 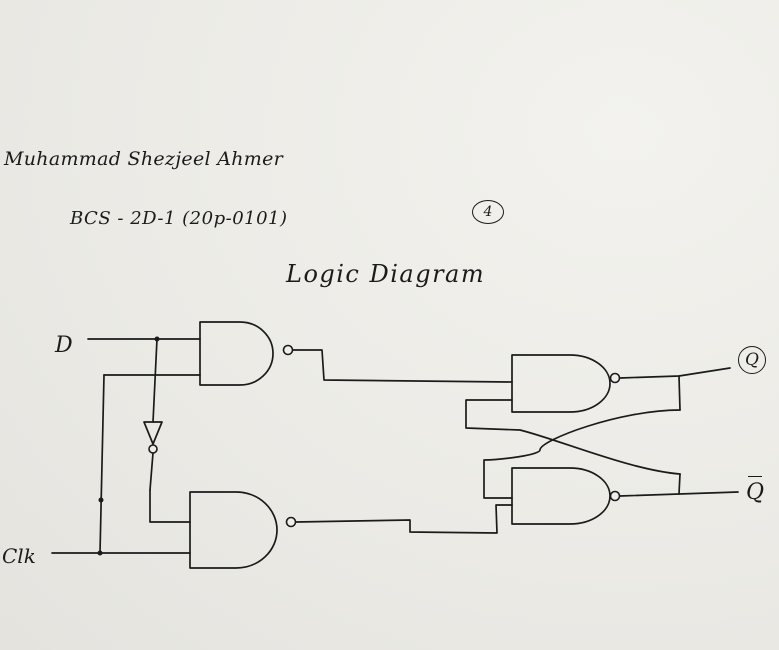 I want to click on wire-q-output, so click(x=675, y=389).